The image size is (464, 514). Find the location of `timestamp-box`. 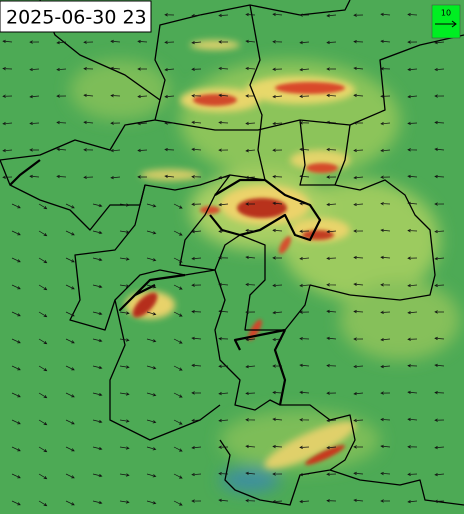

timestamp-box is located at coordinates (76, 16).